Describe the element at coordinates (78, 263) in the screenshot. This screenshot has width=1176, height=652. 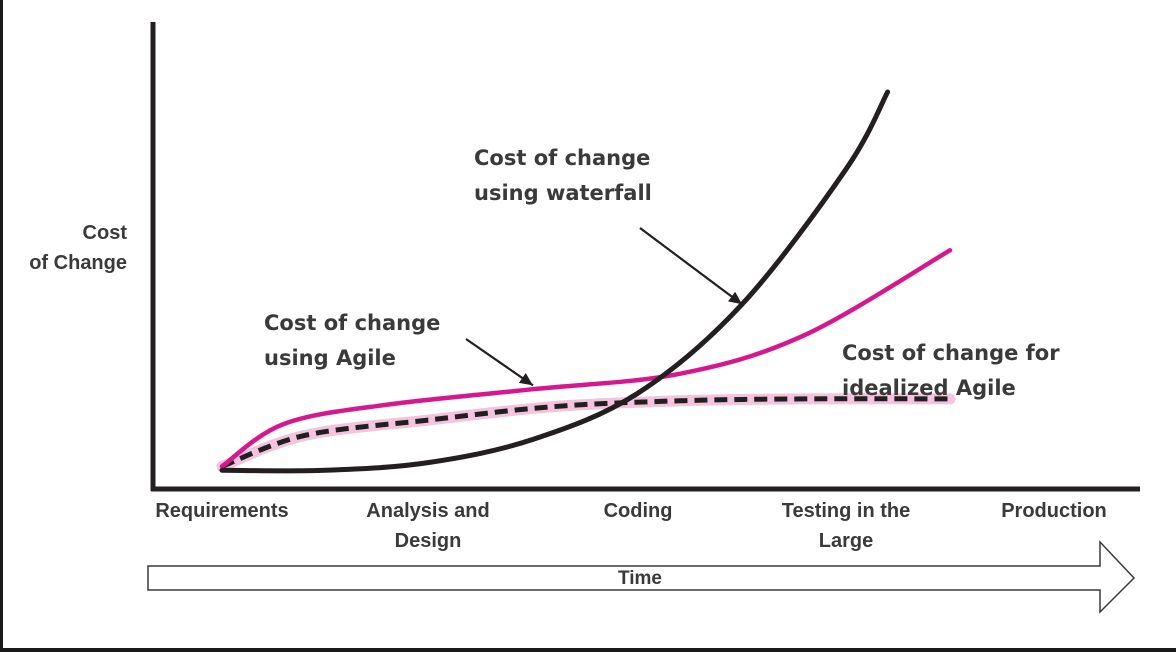
I see `svg-text: of Change` at that location.